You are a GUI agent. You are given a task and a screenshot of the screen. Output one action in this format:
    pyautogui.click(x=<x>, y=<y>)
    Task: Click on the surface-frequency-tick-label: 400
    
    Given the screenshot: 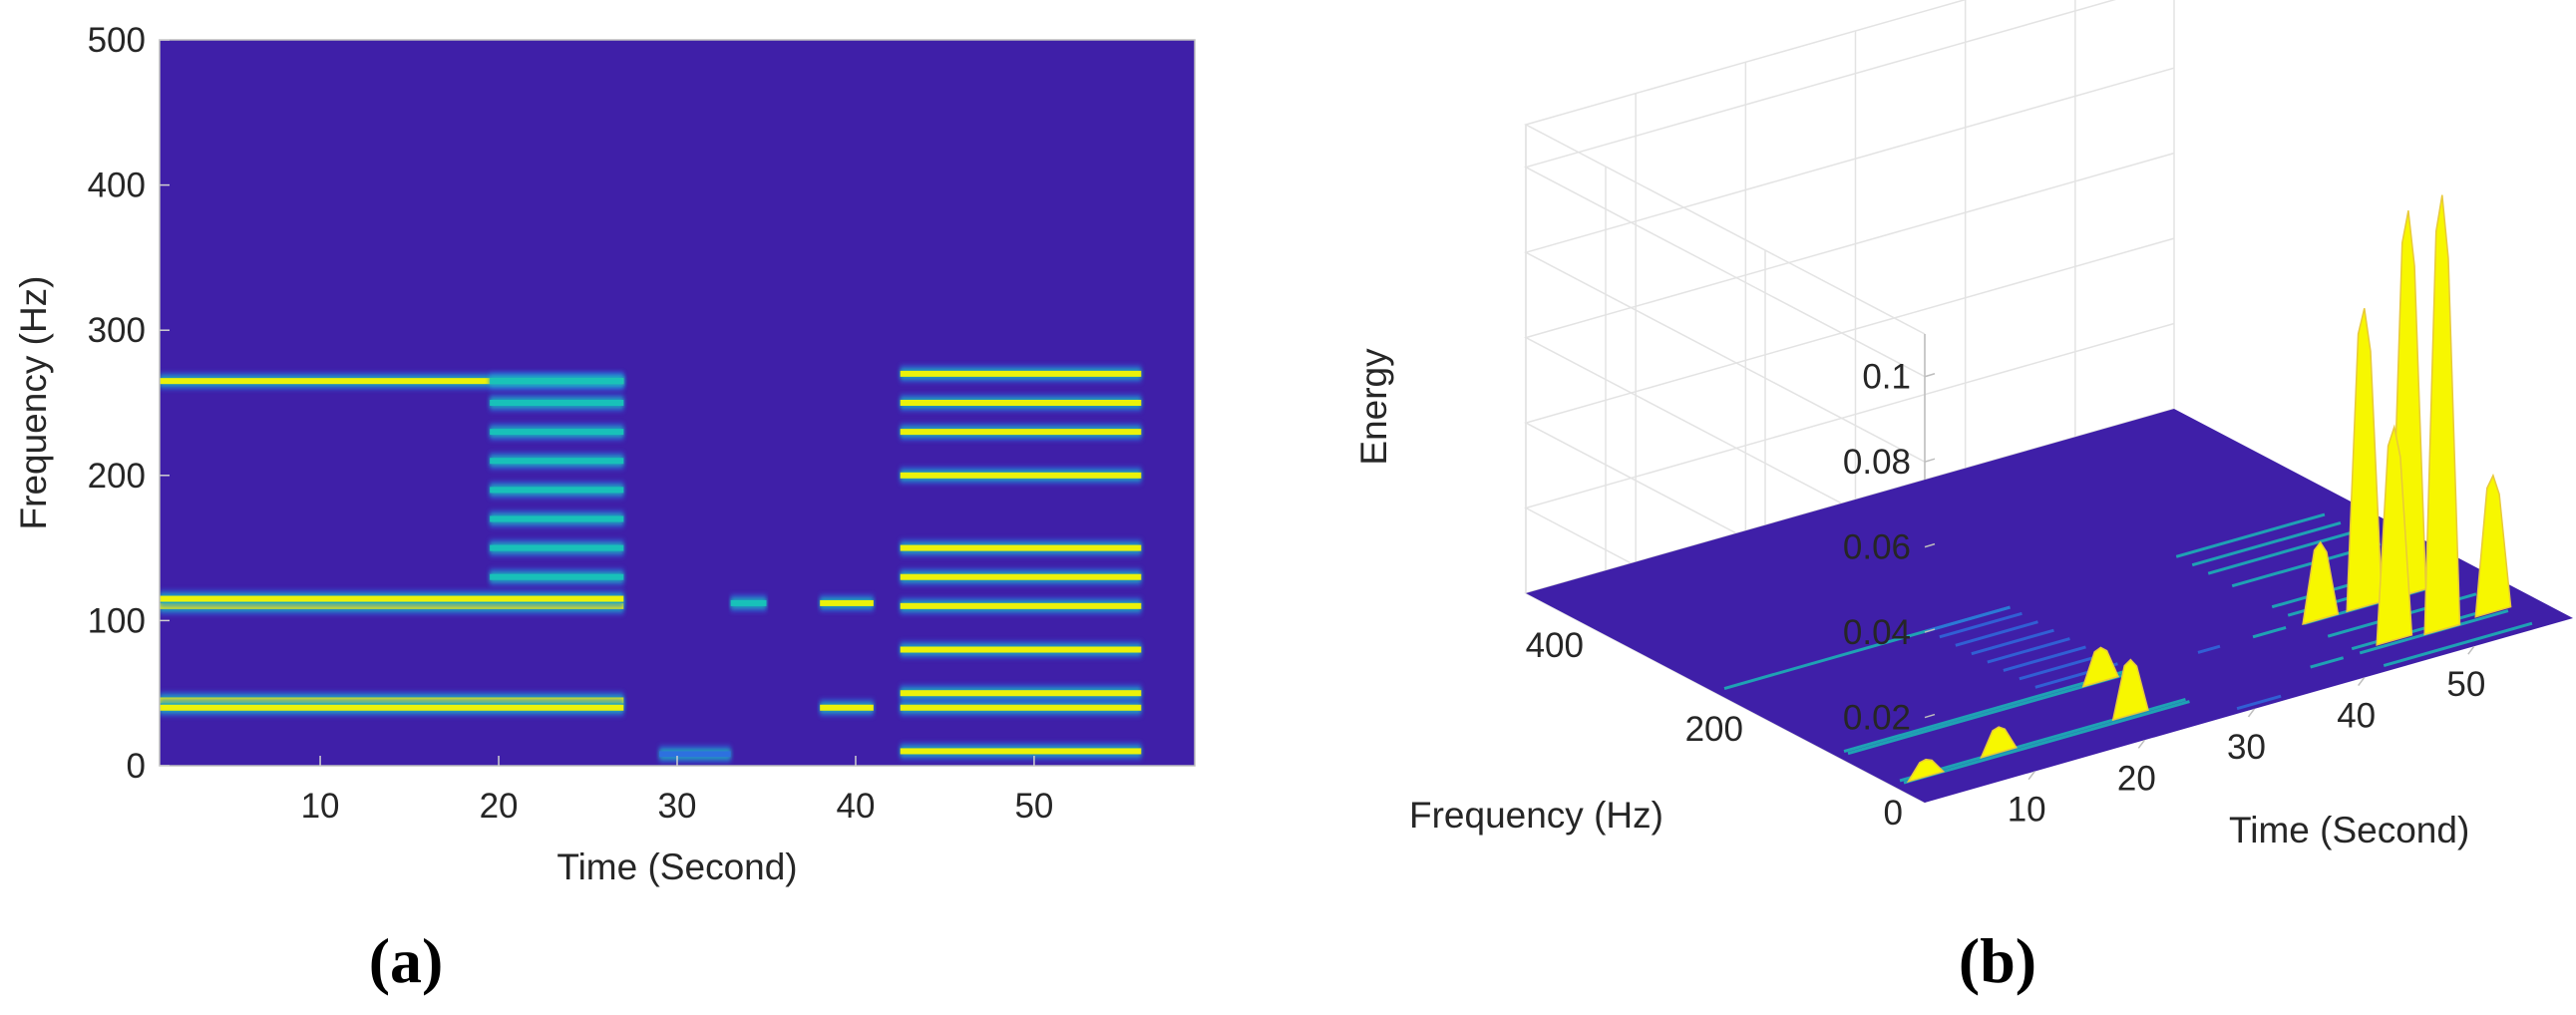 What is the action you would take?
    pyautogui.click(x=1555, y=645)
    